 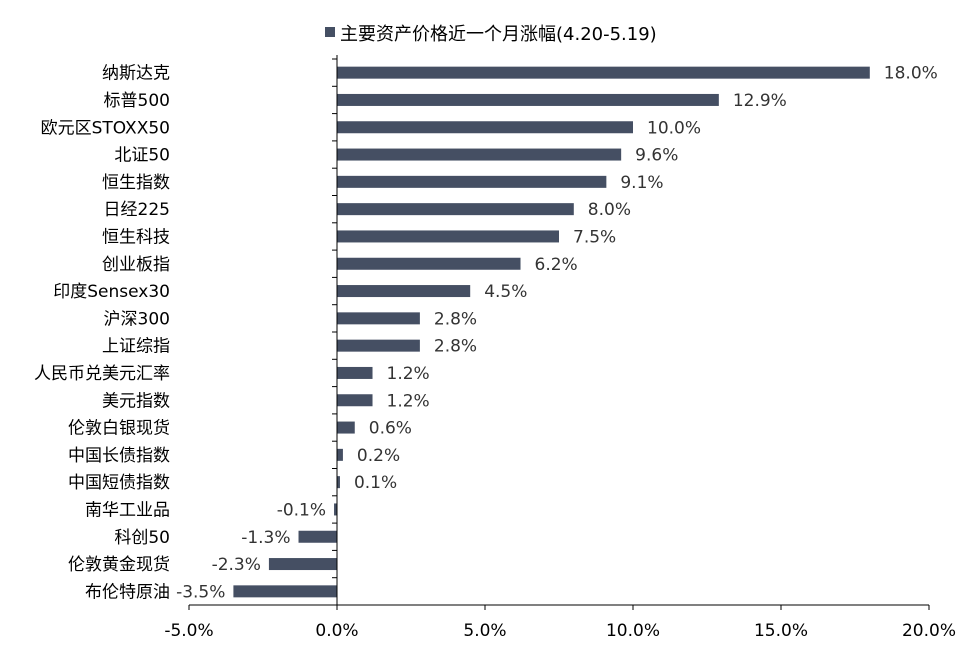 I want to click on category-label: 中国长债指数, so click(x=119, y=456).